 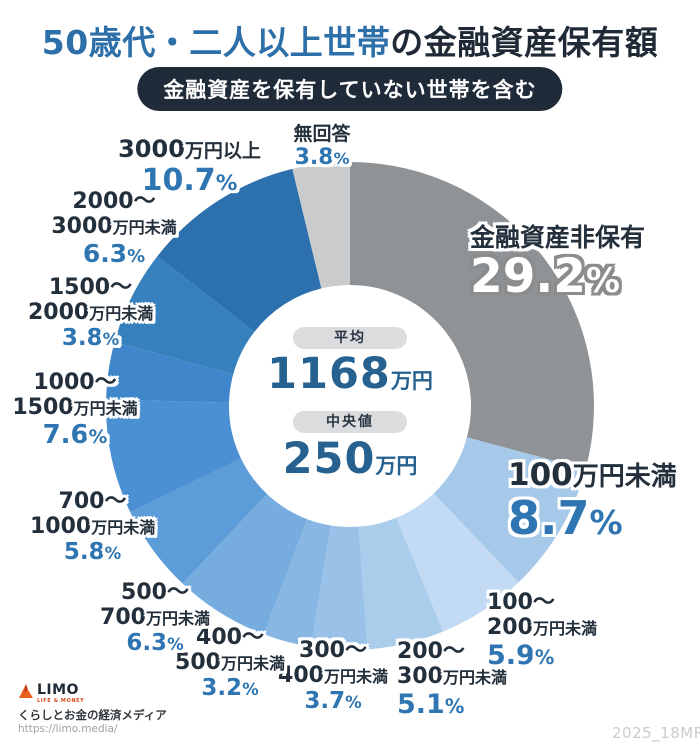 I want to click on label-400-500: 400〜 500万円未満 3.2%, so click(x=230, y=663).